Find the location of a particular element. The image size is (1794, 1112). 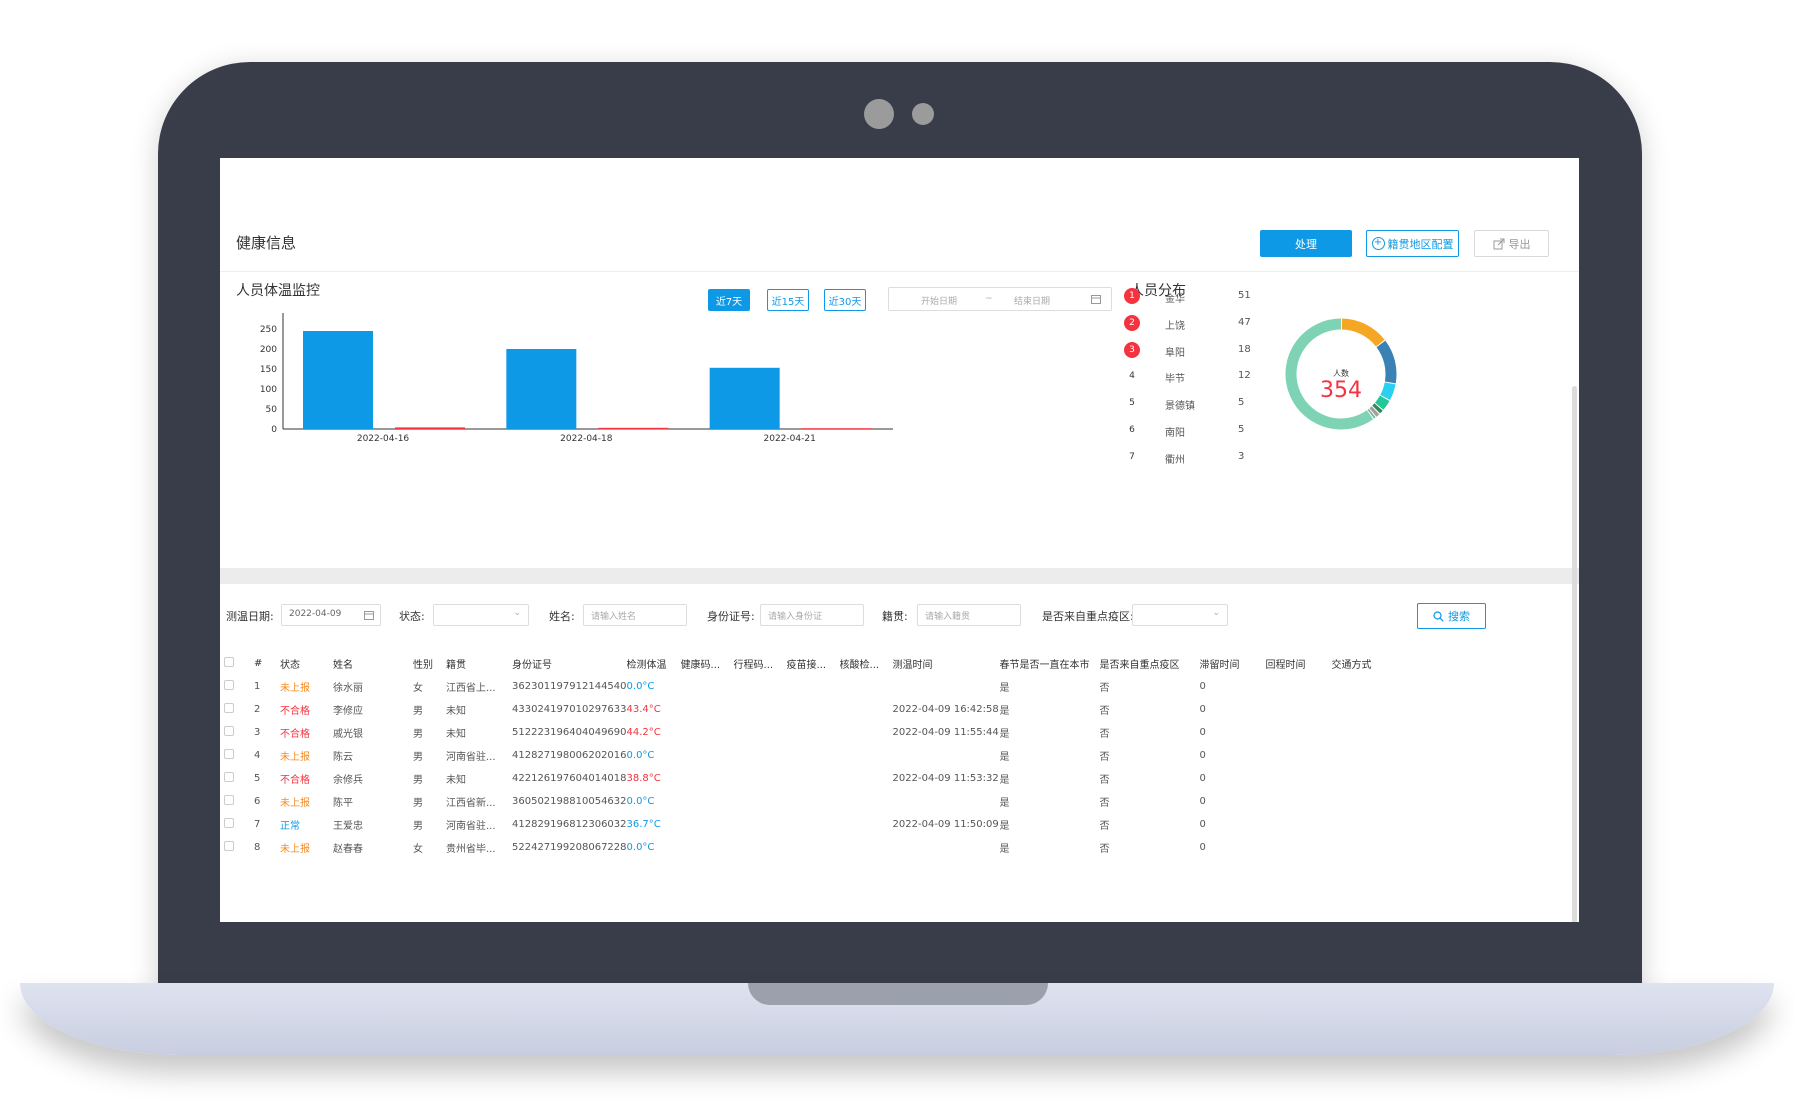

start-date-placeholder: 开始日期 is located at coordinates (939, 302).